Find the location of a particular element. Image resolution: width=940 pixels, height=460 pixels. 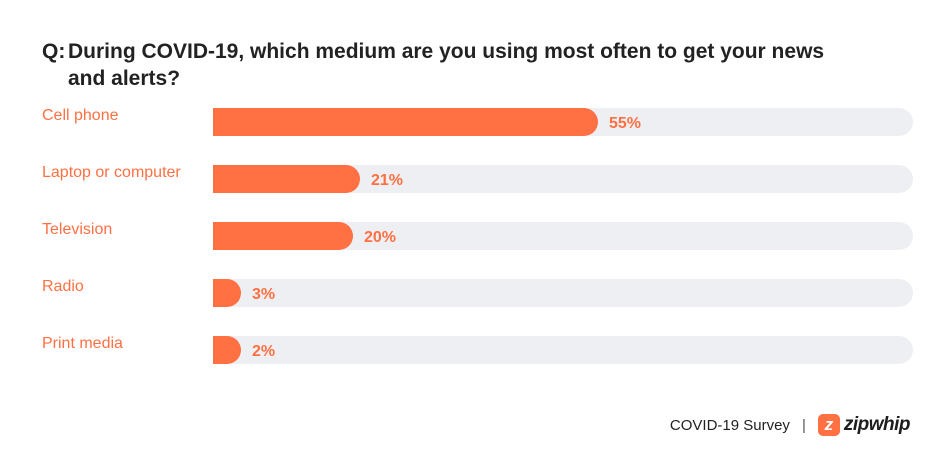

bar-track-laptop-or-computer is located at coordinates (563, 179).